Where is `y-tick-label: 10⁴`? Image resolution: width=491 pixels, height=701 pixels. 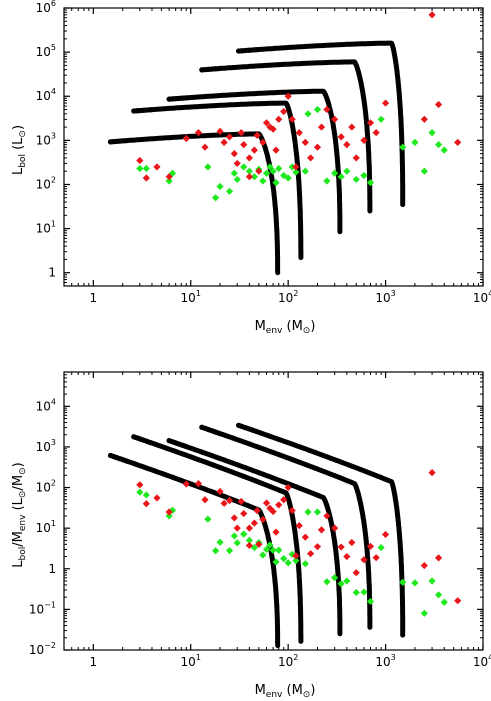 y-tick-label: 10⁴ is located at coordinates (46, 405).